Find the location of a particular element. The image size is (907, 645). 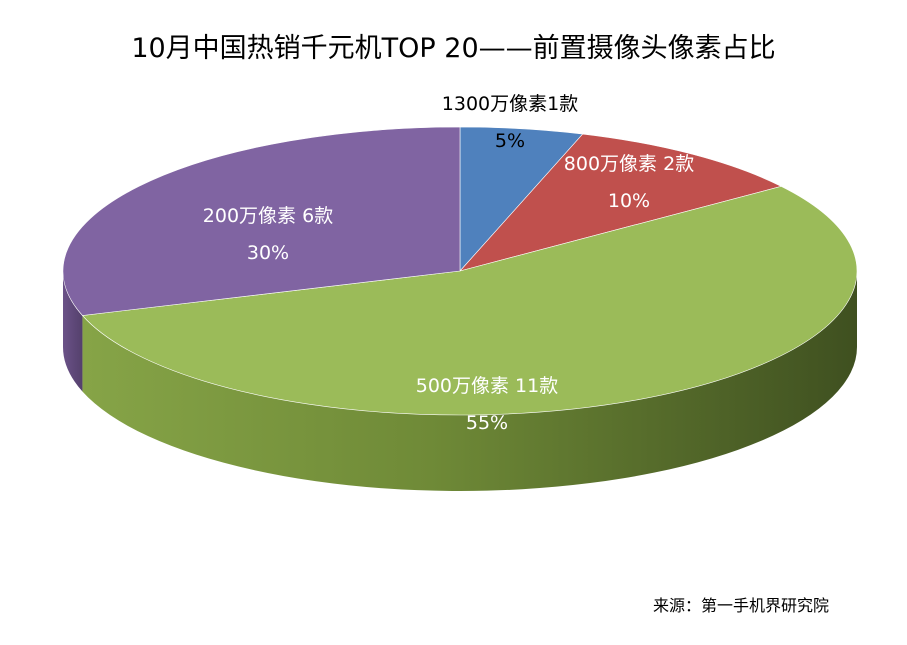

slice-percent-1: 10% is located at coordinates (629, 201).